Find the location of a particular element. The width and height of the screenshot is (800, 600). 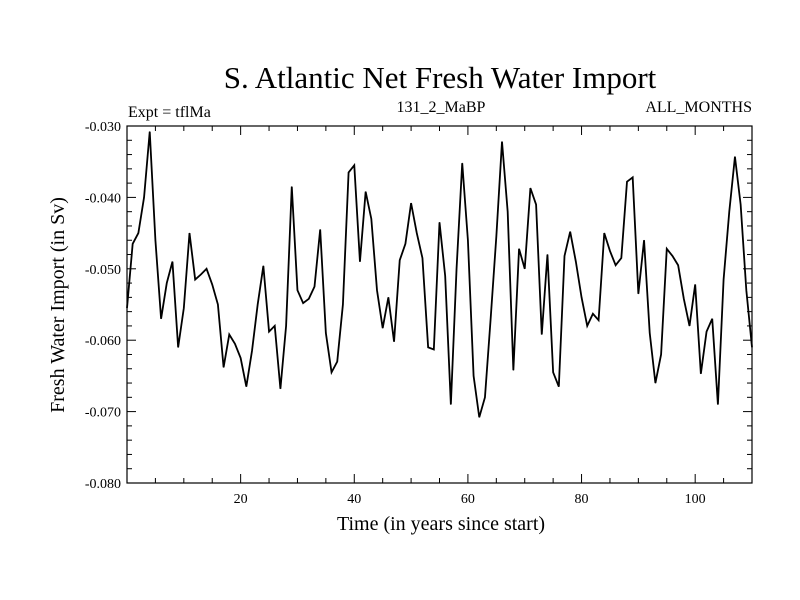

y-tick-label: -0.080 is located at coordinates (103, 484).